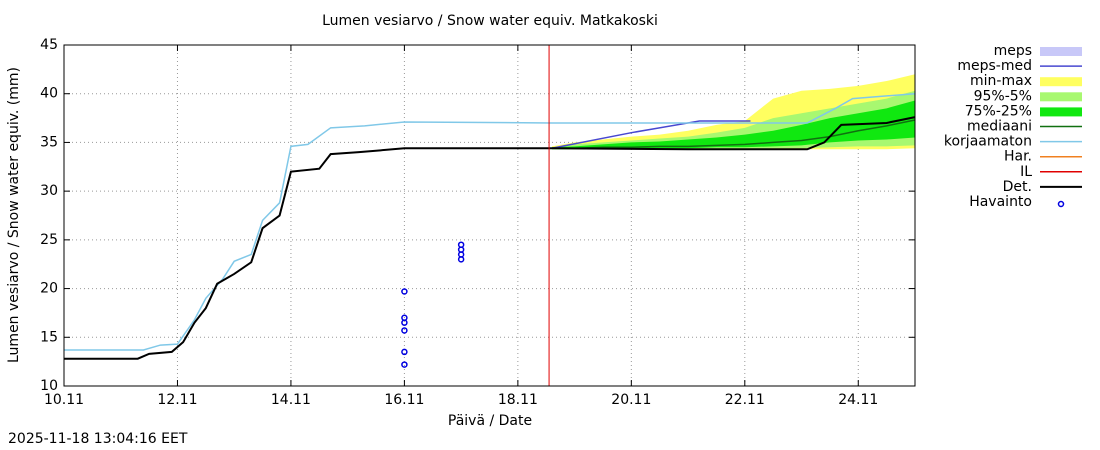  Describe the element at coordinates (1017, 187) in the screenshot. I see `legend-label: Det.` at that location.